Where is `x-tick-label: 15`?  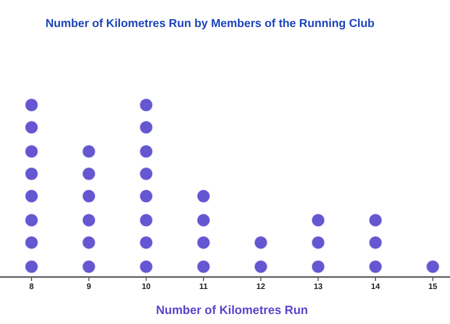 x-tick-label: 15 is located at coordinates (433, 286).